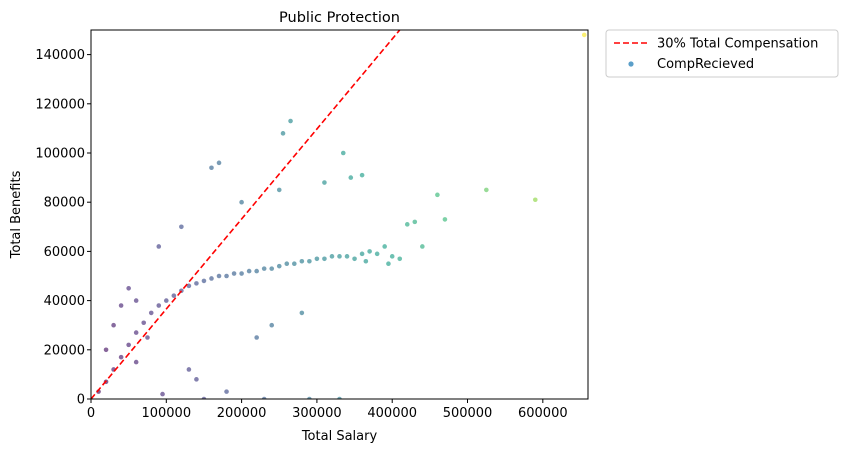 This screenshot has height=457, width=847. I want to click on y-tick-label: 20000, so click(64, 350).